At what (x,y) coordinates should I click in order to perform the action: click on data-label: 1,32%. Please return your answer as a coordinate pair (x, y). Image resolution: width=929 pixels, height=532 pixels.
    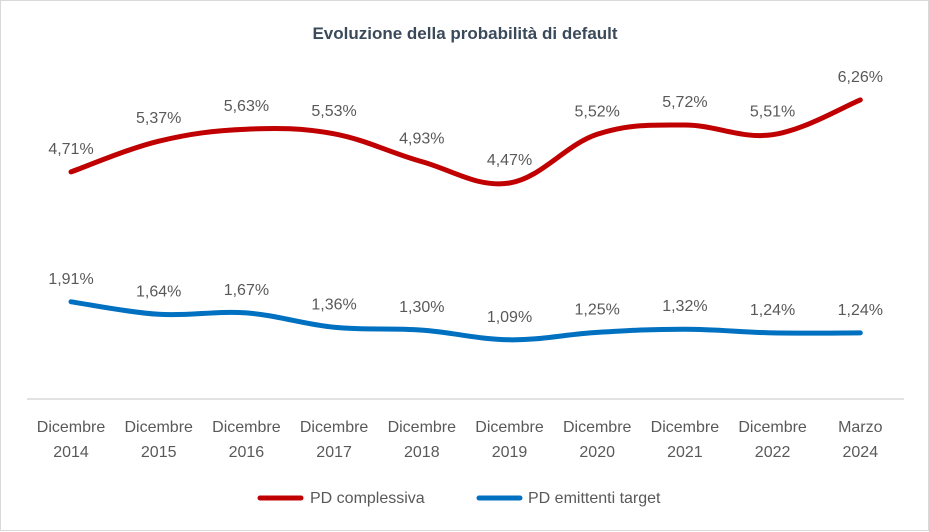
    Looking at the image, I should click on (684, 306).